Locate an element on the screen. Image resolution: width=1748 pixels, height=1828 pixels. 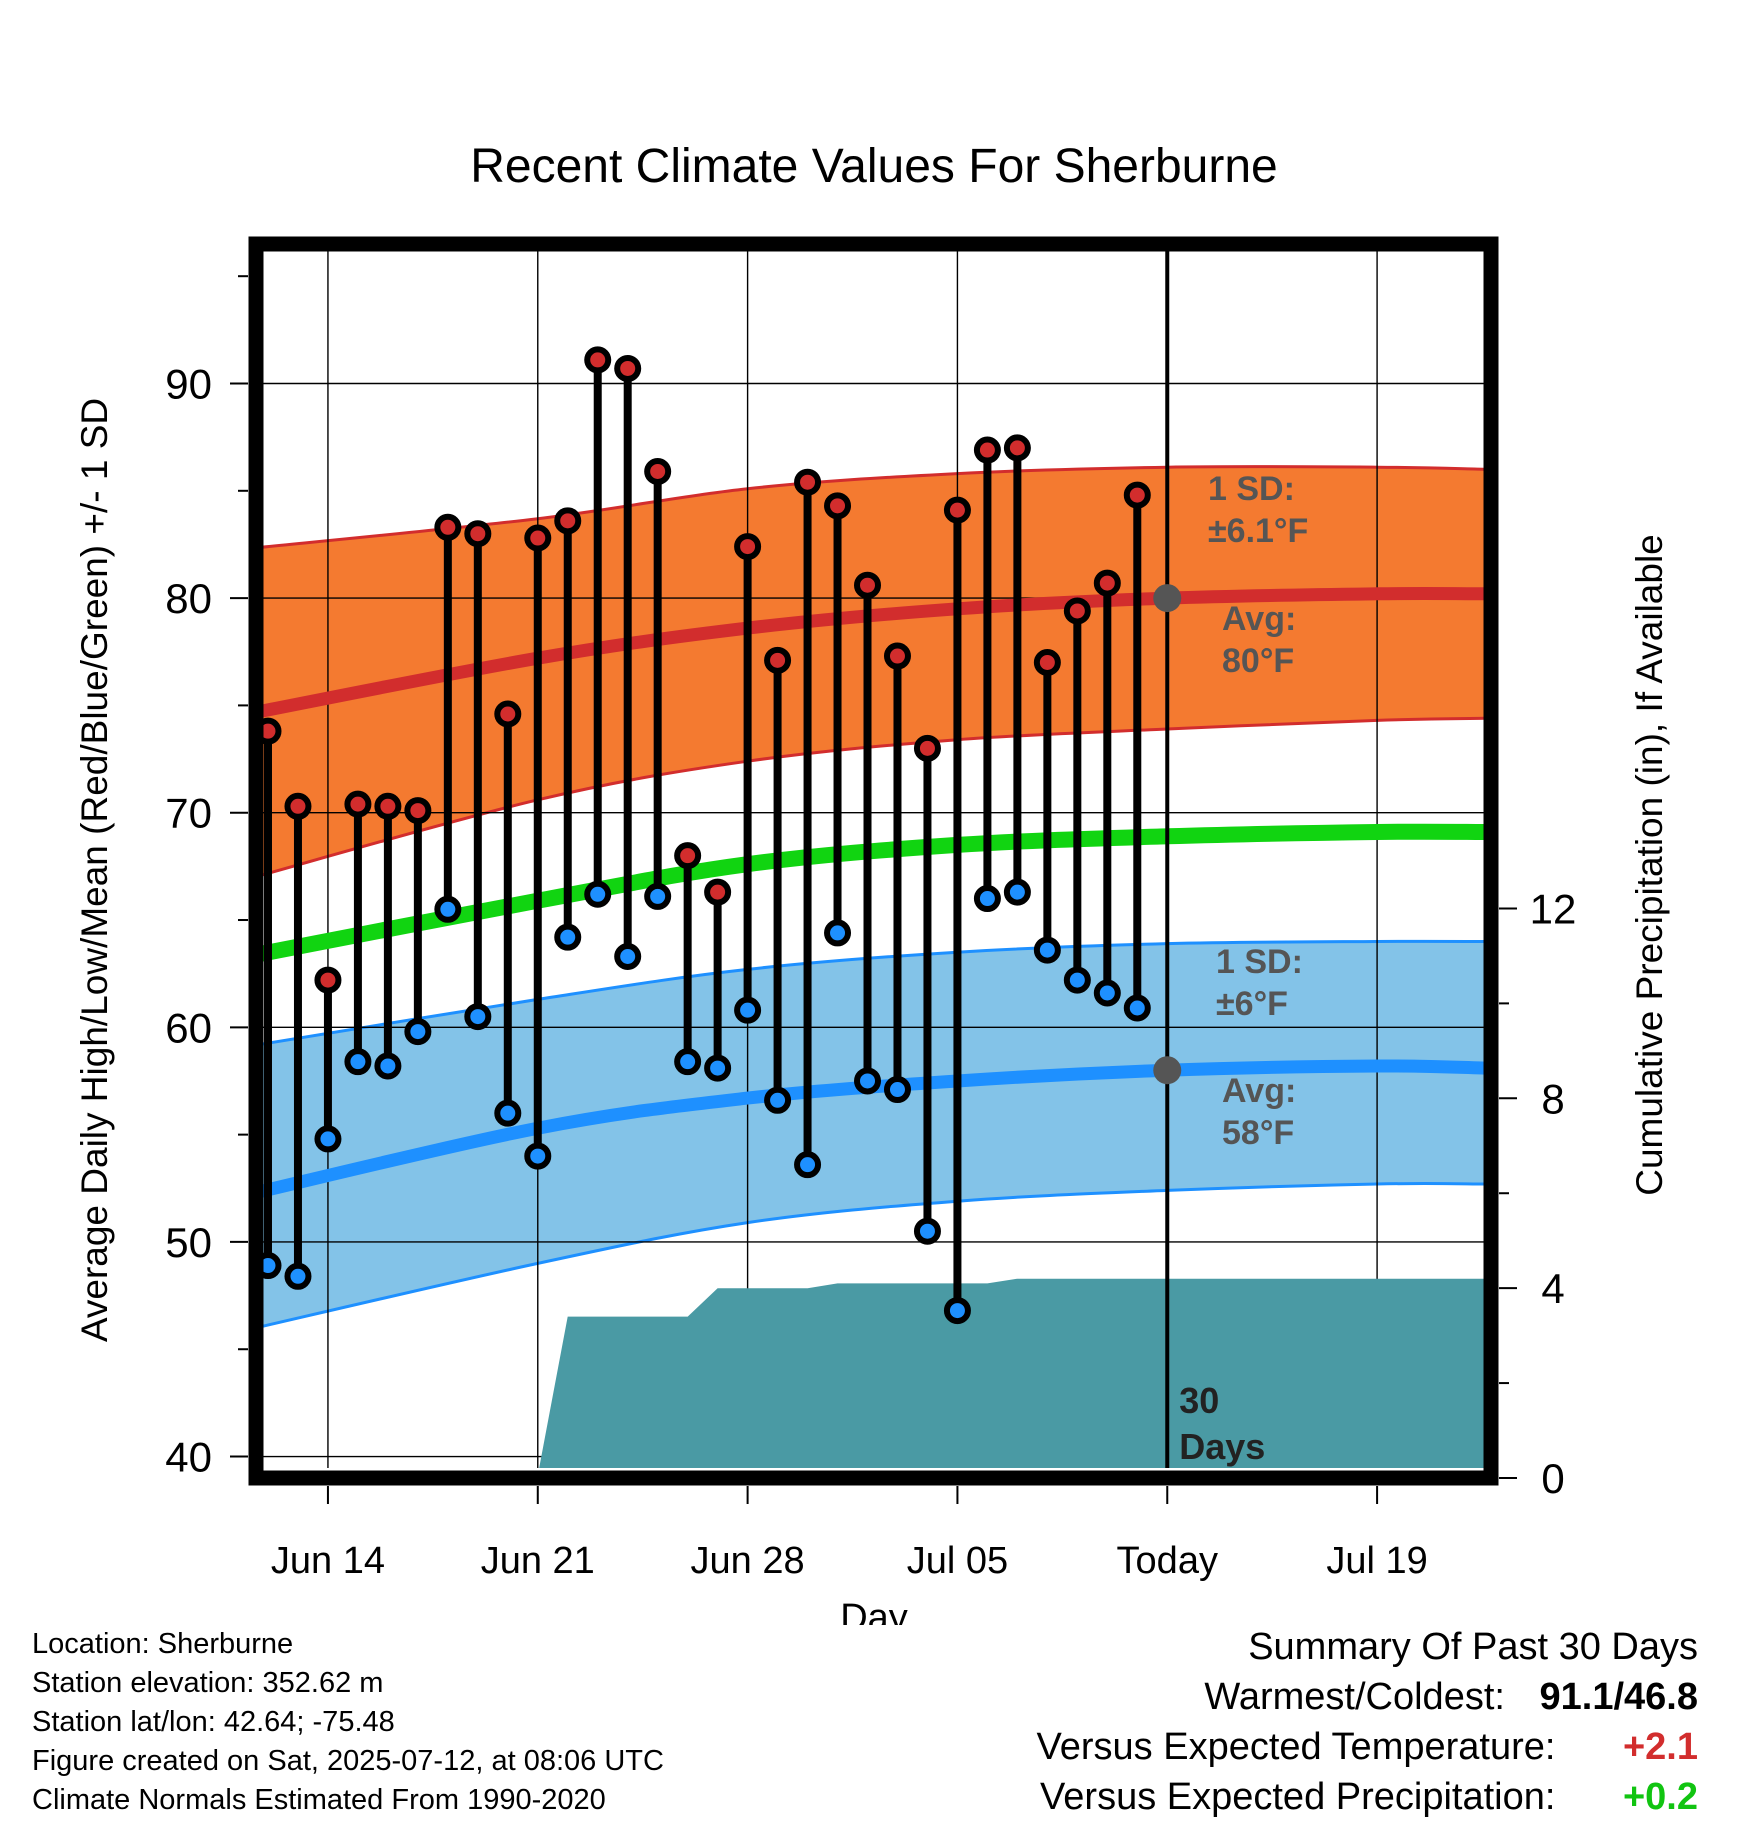
summary-precip-row: Versus Expected Precipitation: +0.2 is located at coordinates (1367, 1797).